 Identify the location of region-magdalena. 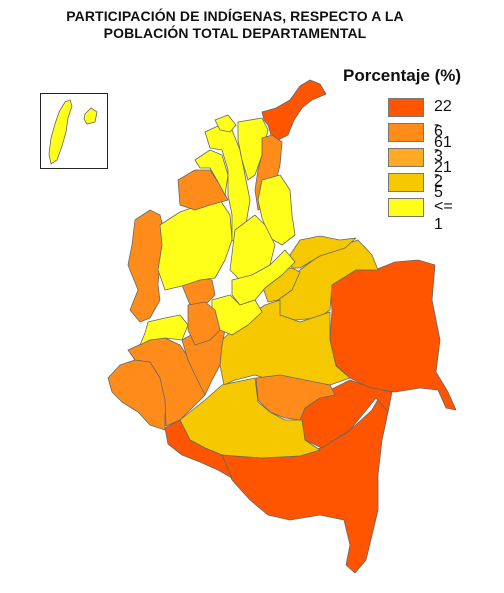
(253, 149).